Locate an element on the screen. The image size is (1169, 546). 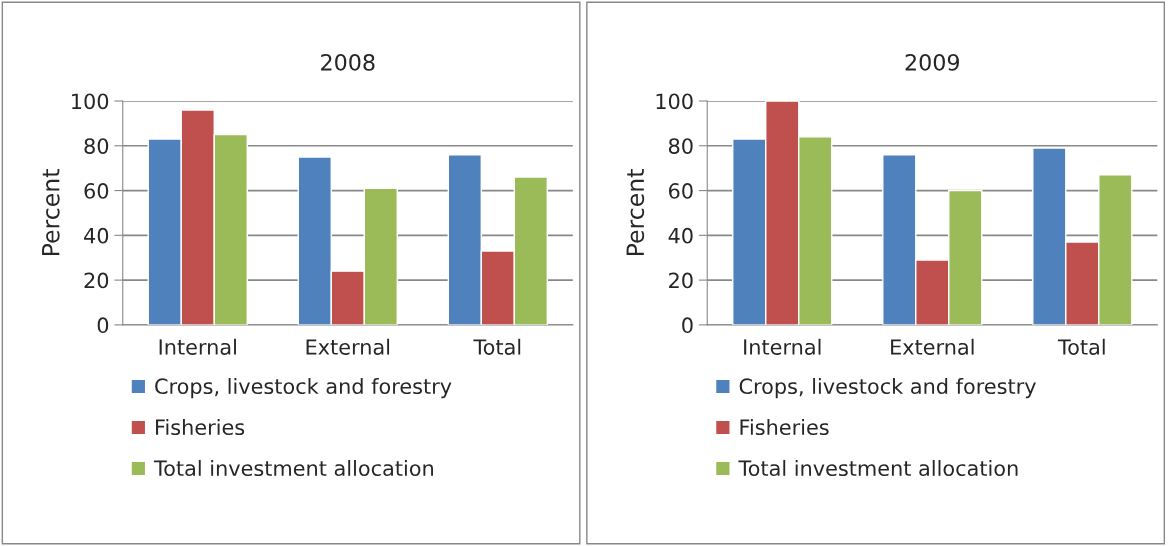
chart-title: 2009 is located at coordinates (932, 62).